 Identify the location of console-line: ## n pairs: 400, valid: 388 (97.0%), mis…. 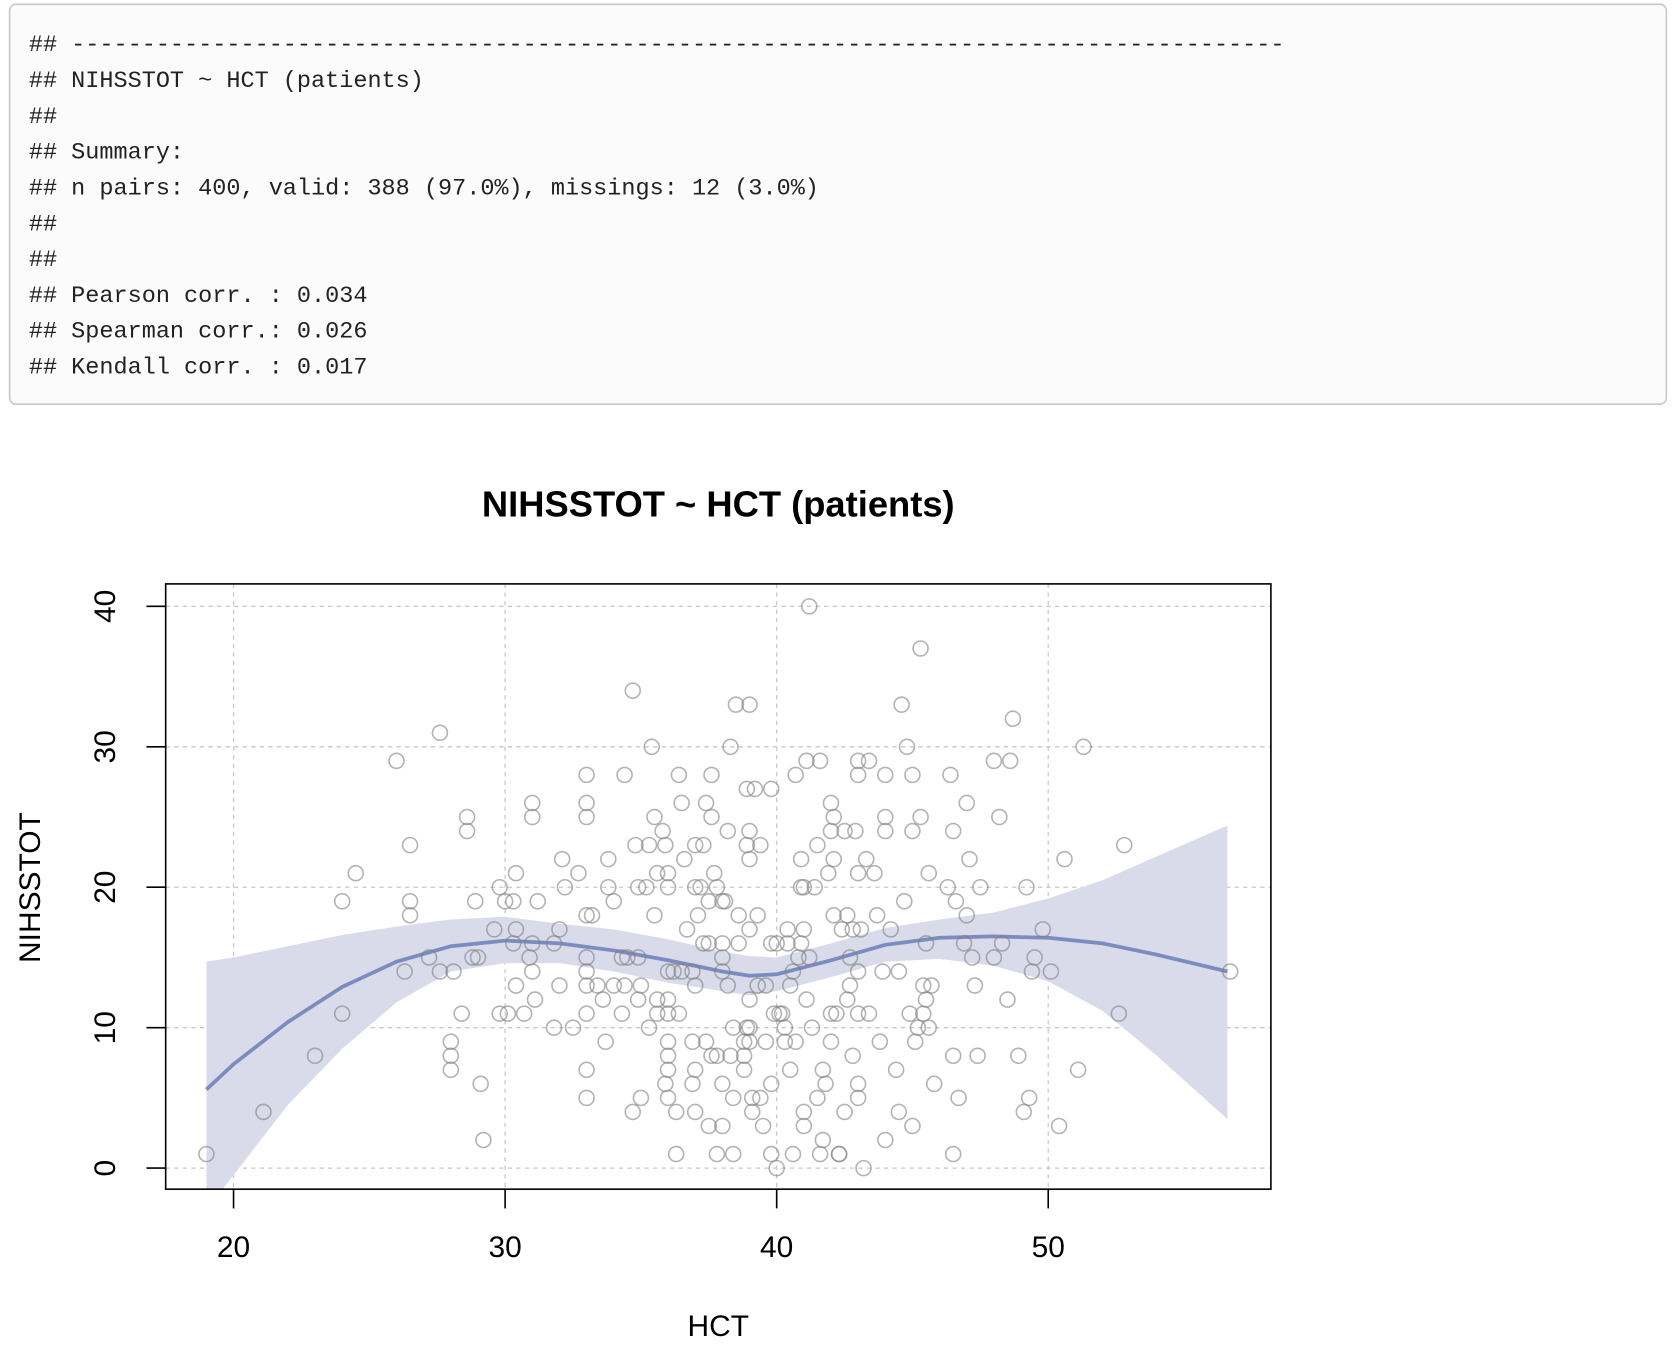
(424, 188).